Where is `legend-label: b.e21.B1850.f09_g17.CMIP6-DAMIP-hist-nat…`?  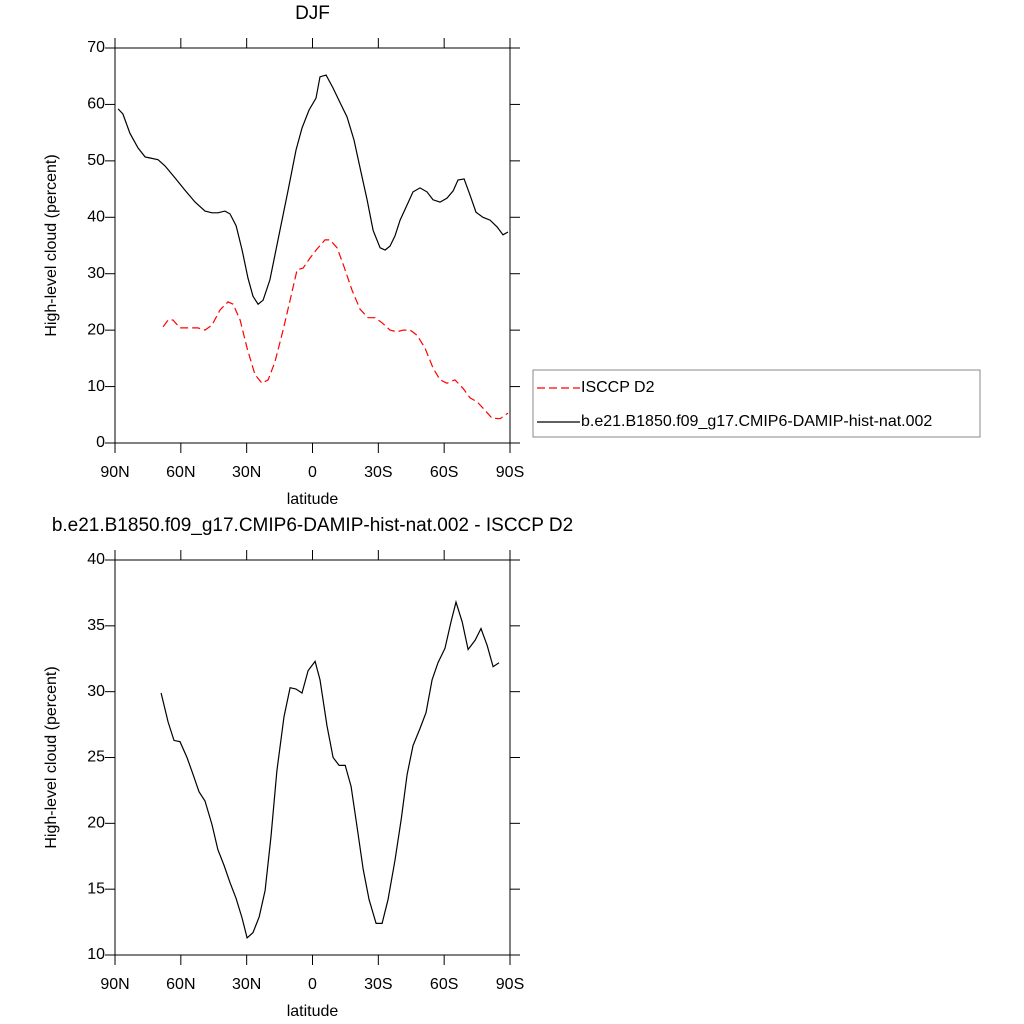 legend-label: b.e21.B1850.f09_g17.CMIP6-DAMIP-hist-nat… is located at coordinates (756, 421).